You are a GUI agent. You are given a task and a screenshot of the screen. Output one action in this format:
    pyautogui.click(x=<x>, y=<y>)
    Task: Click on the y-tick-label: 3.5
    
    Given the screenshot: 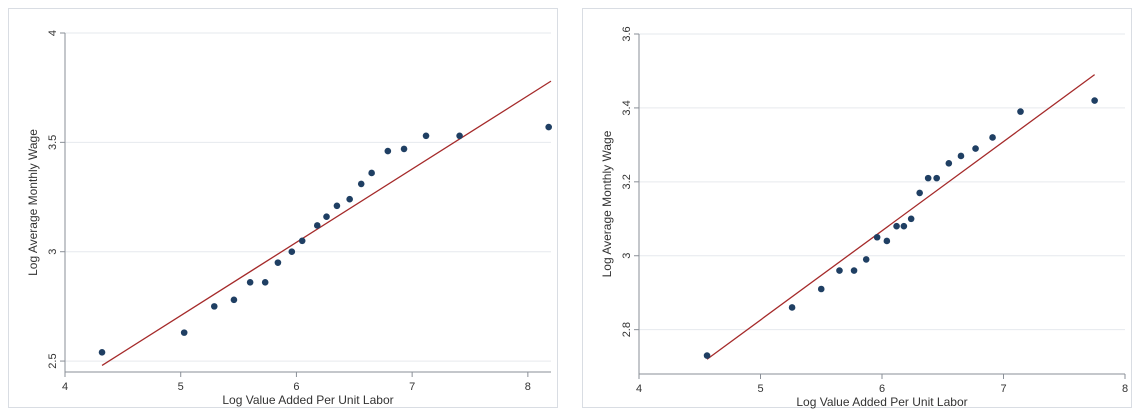 What is the action you would take?
    pyautogui.click(x=53, y=142)
    